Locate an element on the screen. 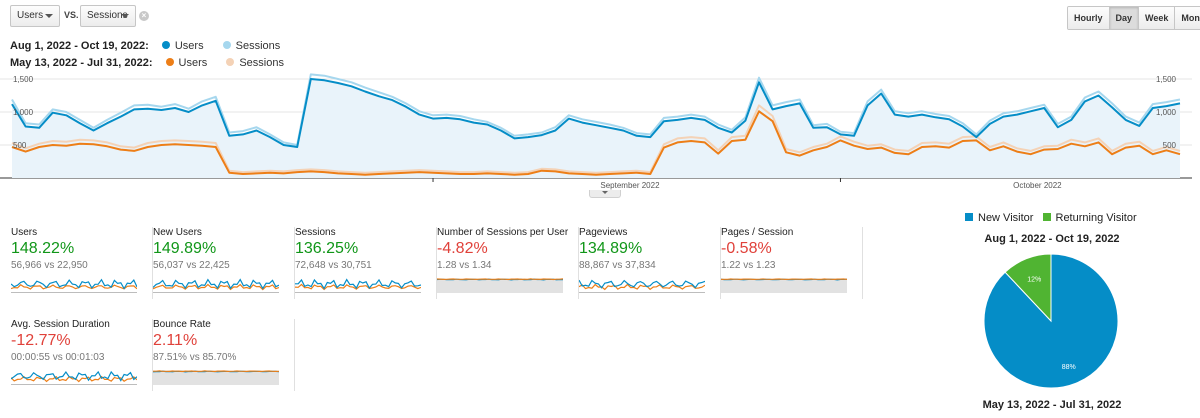 This screenshot has width=1200, height=418. pie-legend-label: Returning Visitor is located at coordinates (1096, 218).